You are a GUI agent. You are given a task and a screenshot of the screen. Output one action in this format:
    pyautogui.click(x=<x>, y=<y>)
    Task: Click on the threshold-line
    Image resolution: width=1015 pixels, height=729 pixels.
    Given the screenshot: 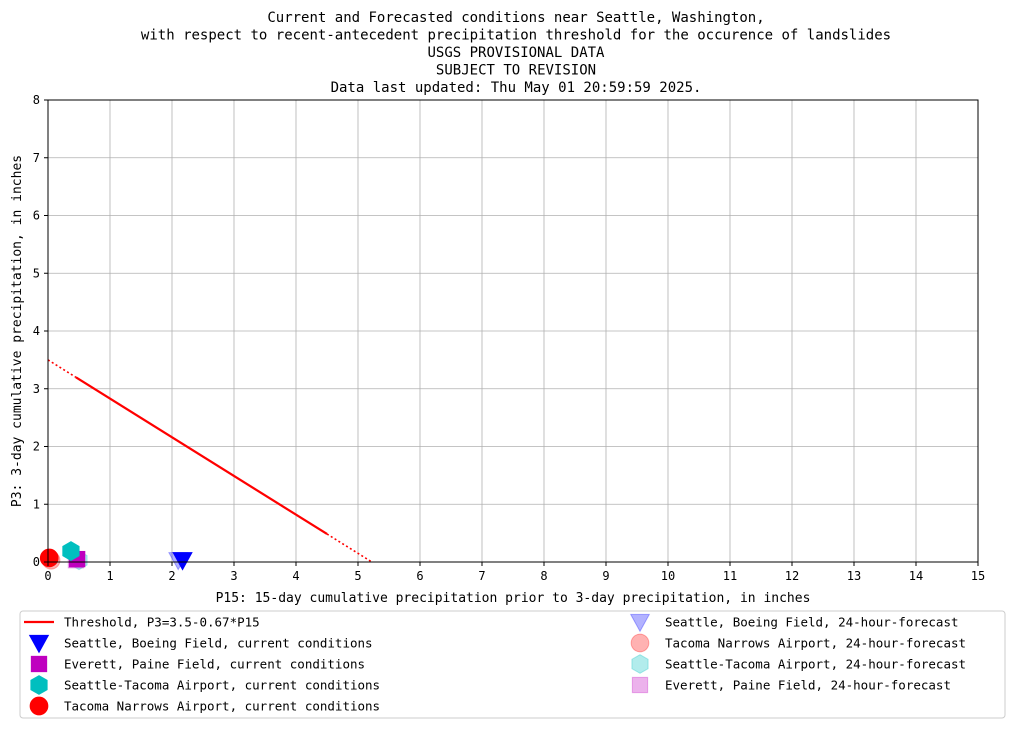 What is the action you would take?
    pyautogui.click(x=210, y=461)
    